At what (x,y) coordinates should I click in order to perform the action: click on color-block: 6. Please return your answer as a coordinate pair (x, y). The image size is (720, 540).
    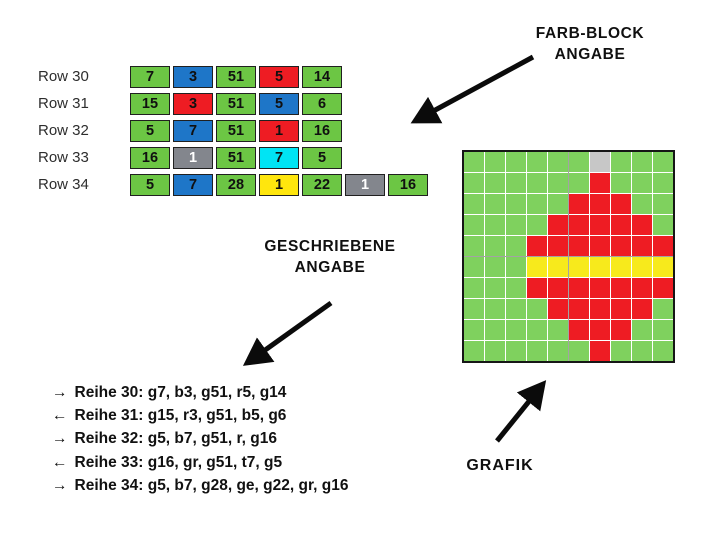
    Looking at the image, I should click on (322, 103).